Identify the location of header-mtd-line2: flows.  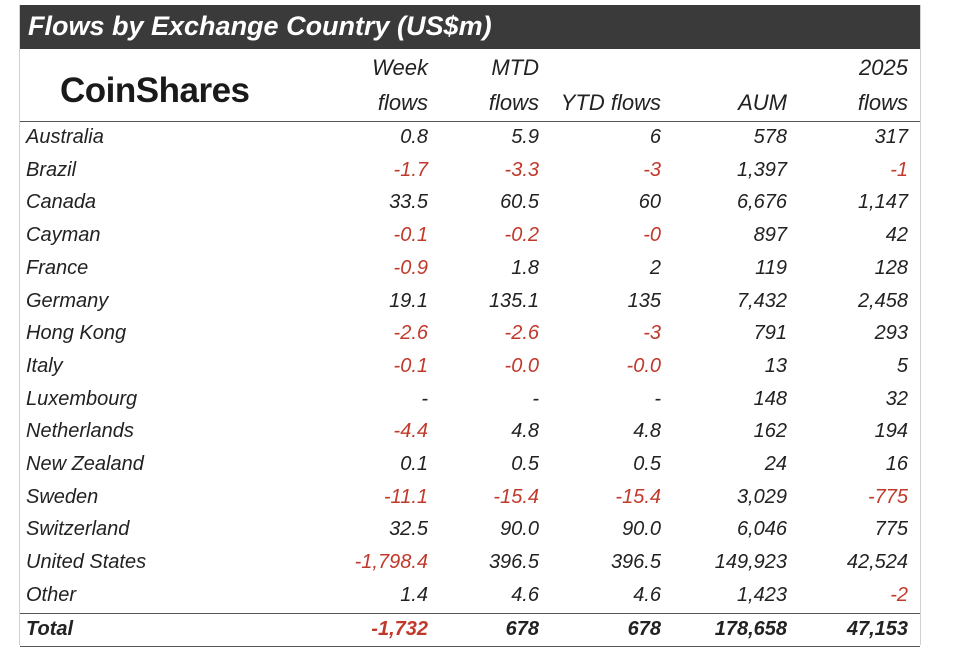
(513, 102).